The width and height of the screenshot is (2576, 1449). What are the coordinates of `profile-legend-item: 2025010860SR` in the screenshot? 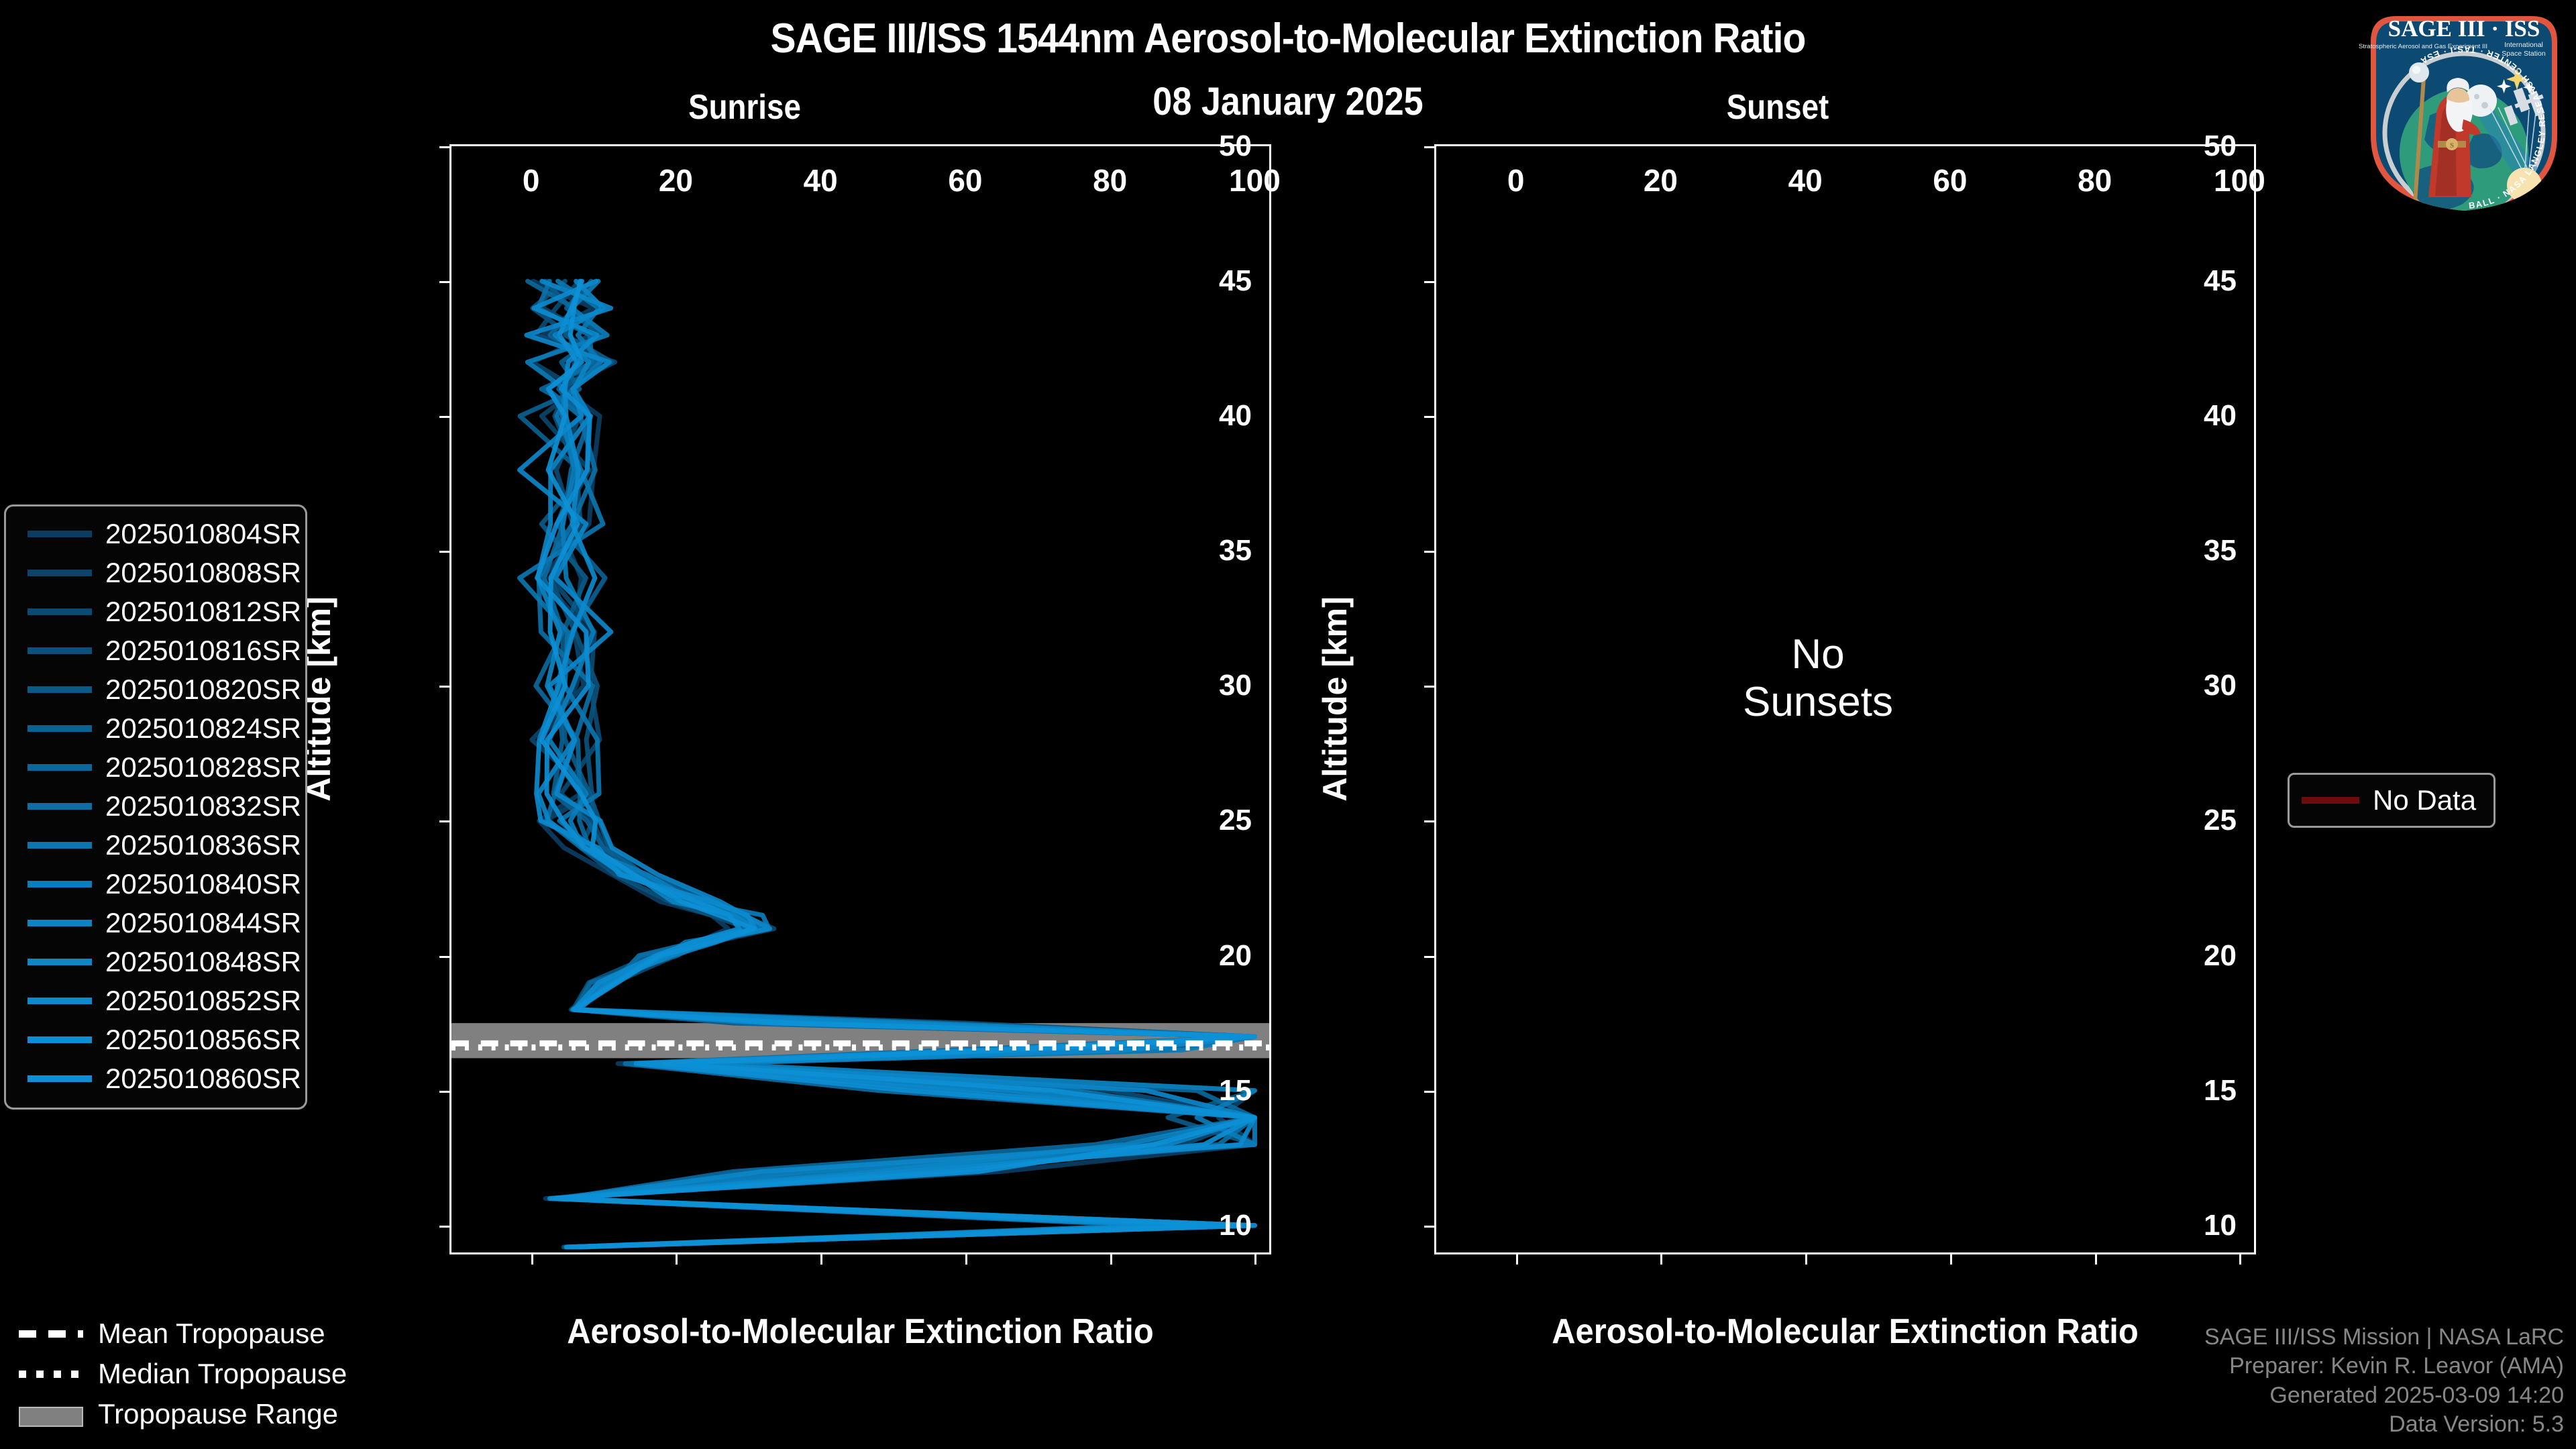 It's located at (155, 1078).